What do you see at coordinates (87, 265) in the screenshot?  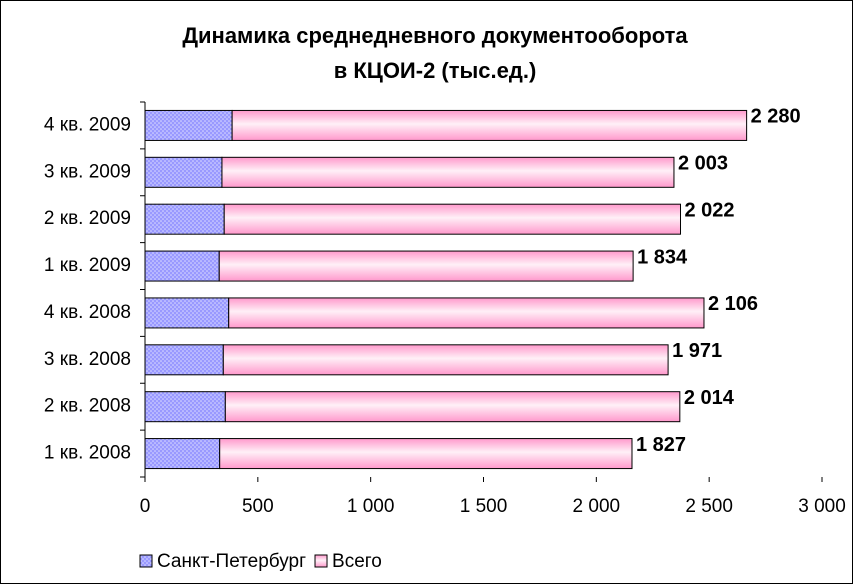 I see `y-tick-label: 1 кв. 2009` at bounding box center [87, 265].